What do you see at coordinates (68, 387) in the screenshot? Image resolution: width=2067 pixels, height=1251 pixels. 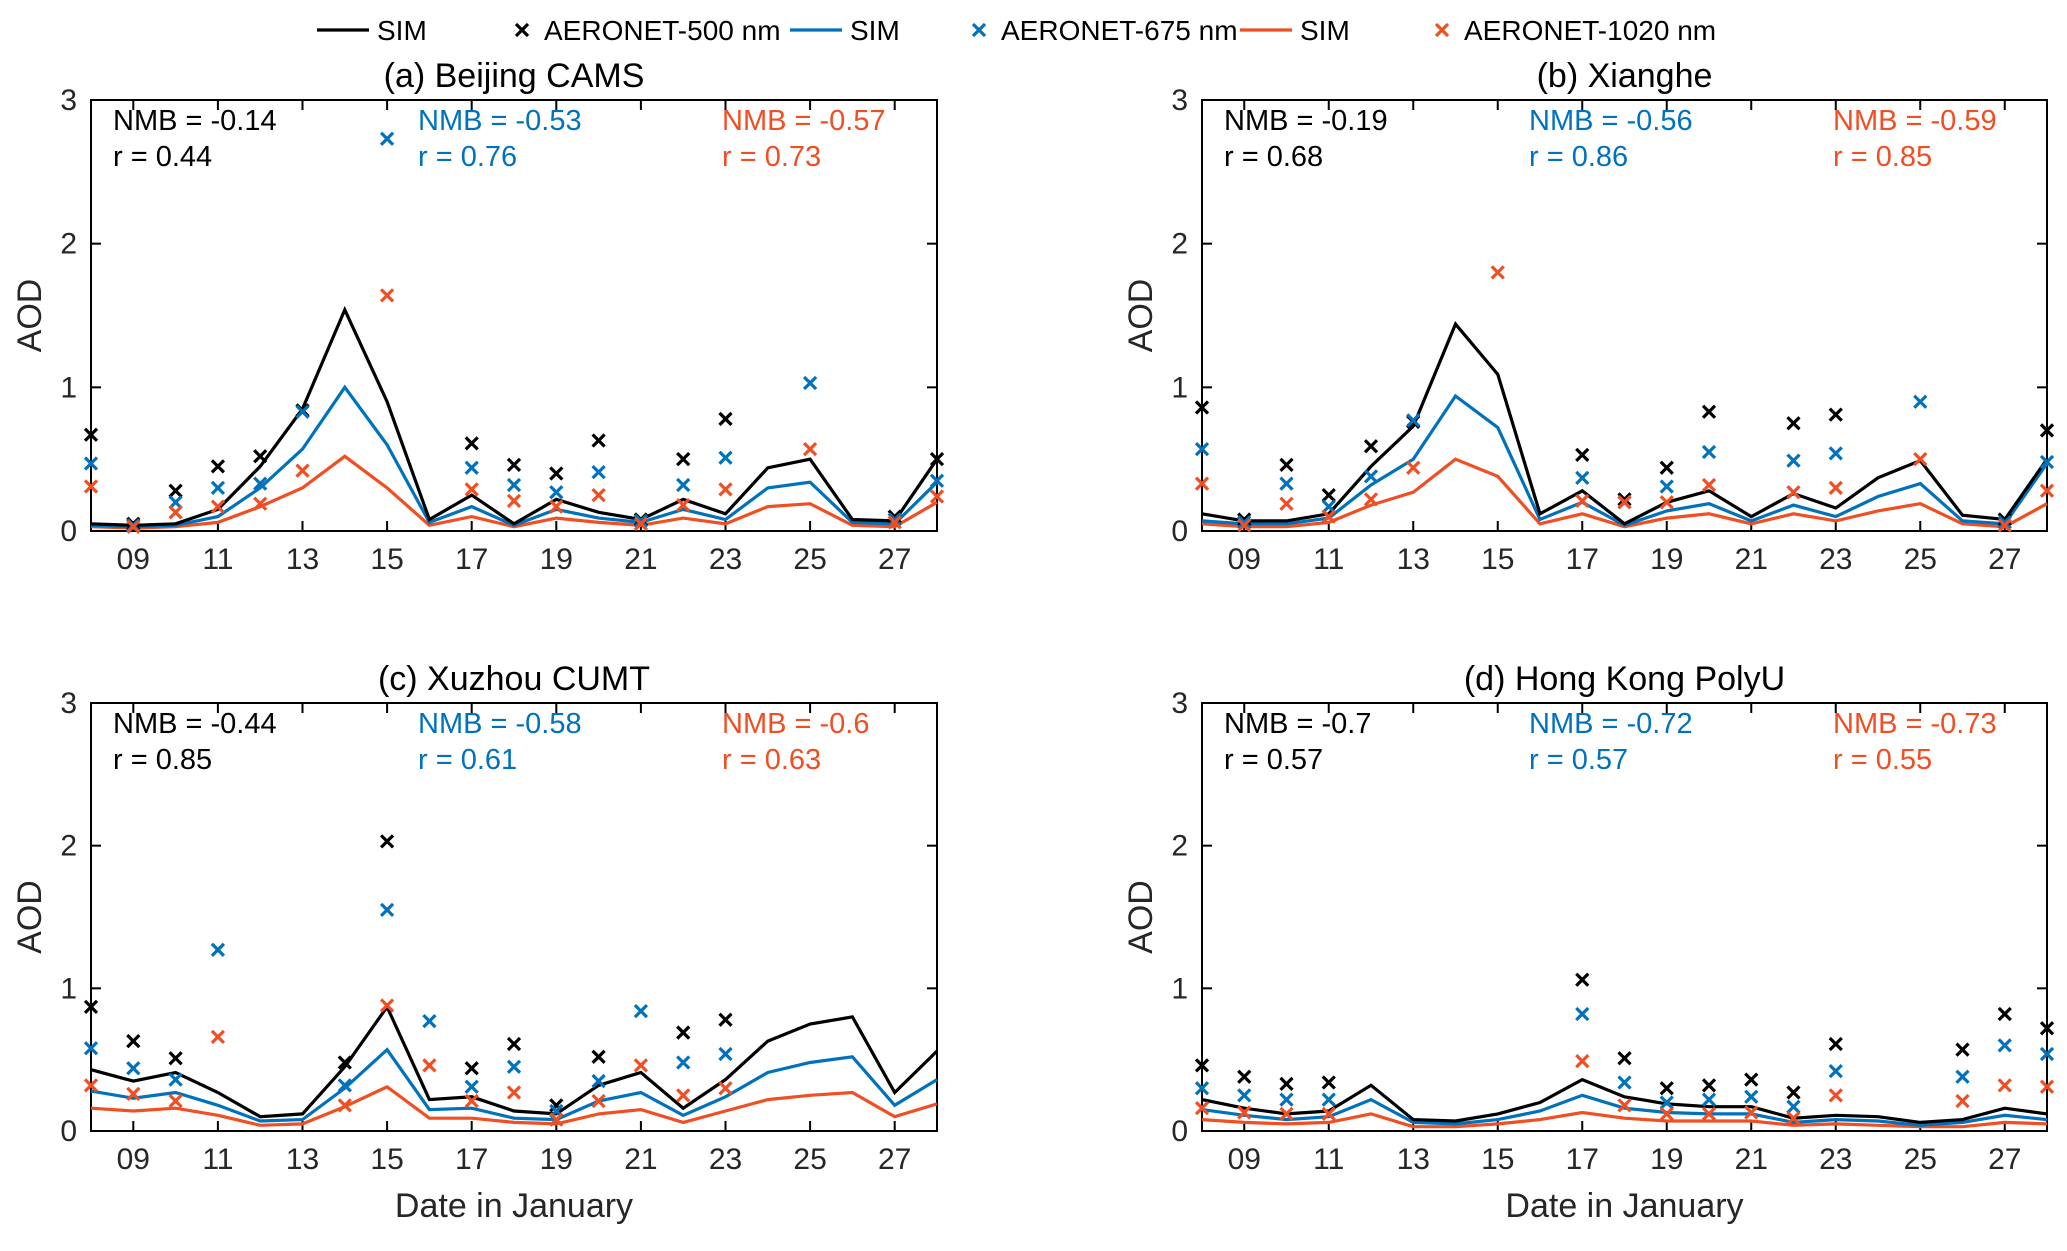 I see `y-tick-label: 1` at bounding box center [68, 387].